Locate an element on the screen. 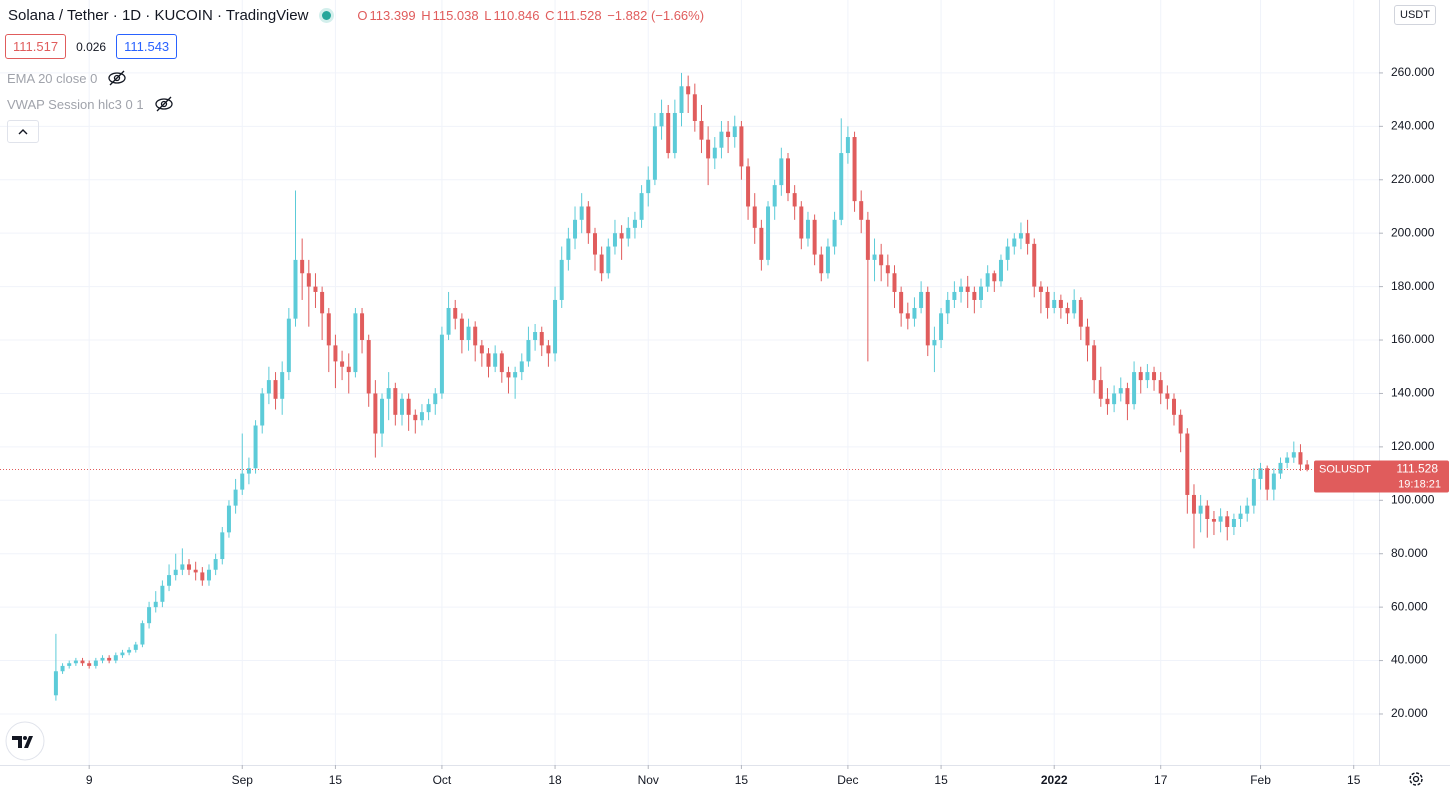 Image resolution: width=1450 pixels, height=791 pixels. indicator: EMA 20 close 0 is located at coordinates (67, 78).